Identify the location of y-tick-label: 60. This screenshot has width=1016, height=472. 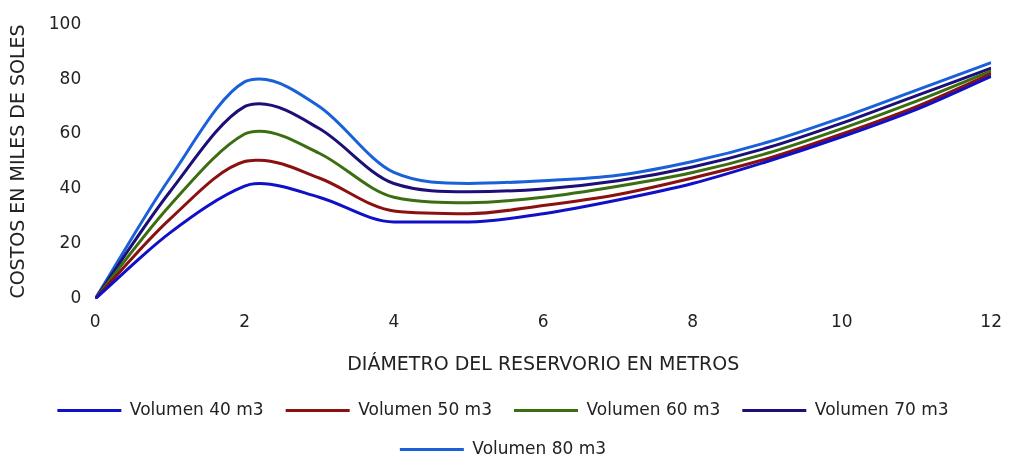
(70, 132).